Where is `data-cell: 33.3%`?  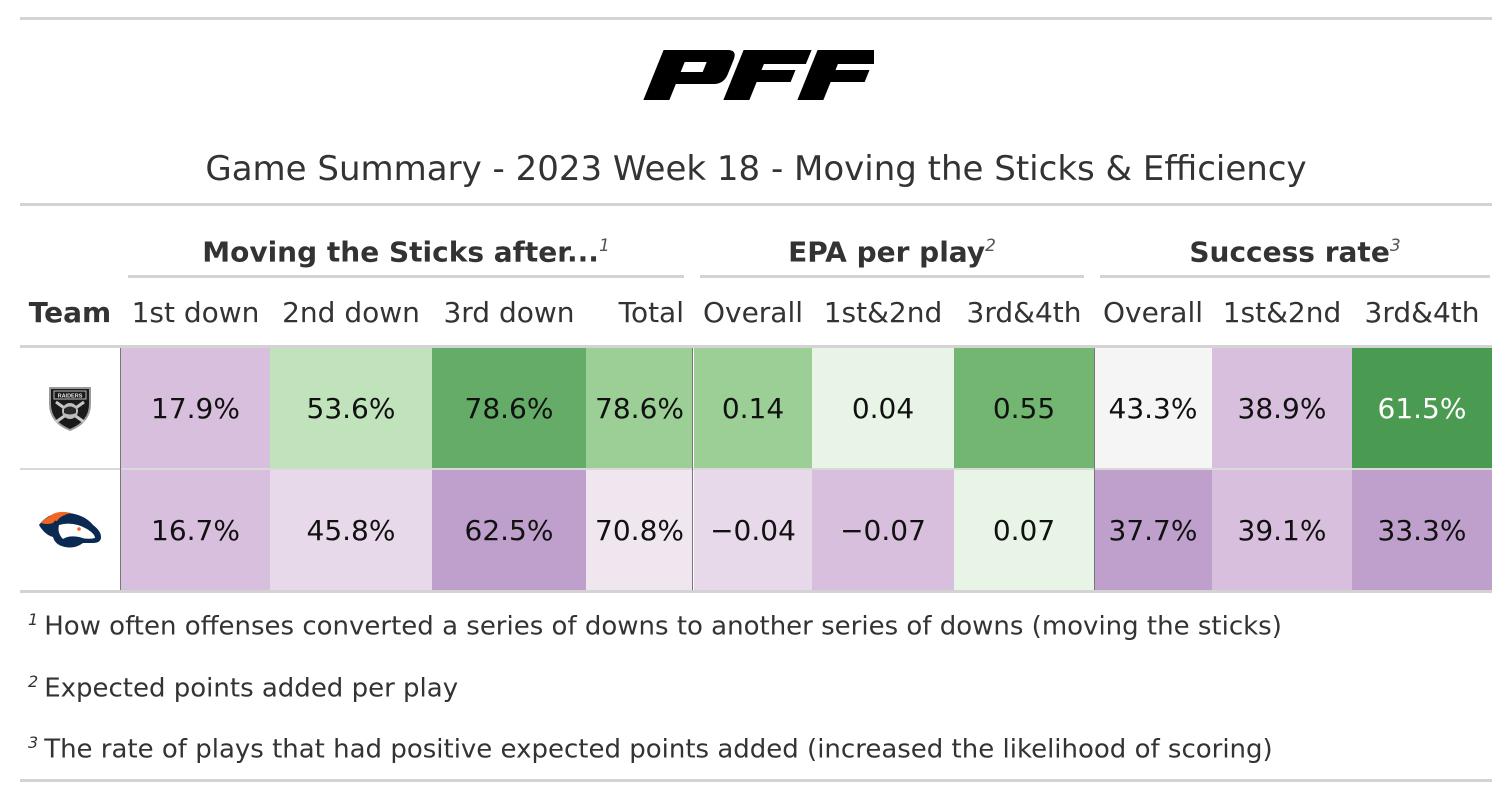 data-cell: 33.3% is located at coordinates (1422, 530).